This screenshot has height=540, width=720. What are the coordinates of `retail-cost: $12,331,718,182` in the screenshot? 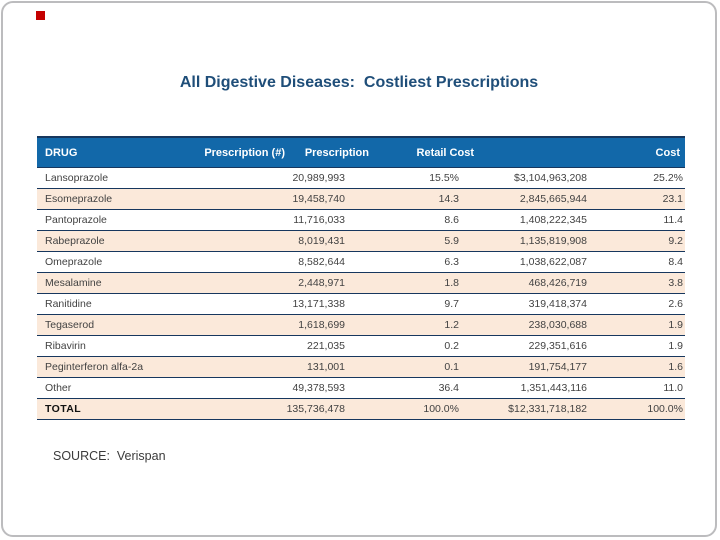 It's located at (547, 409).